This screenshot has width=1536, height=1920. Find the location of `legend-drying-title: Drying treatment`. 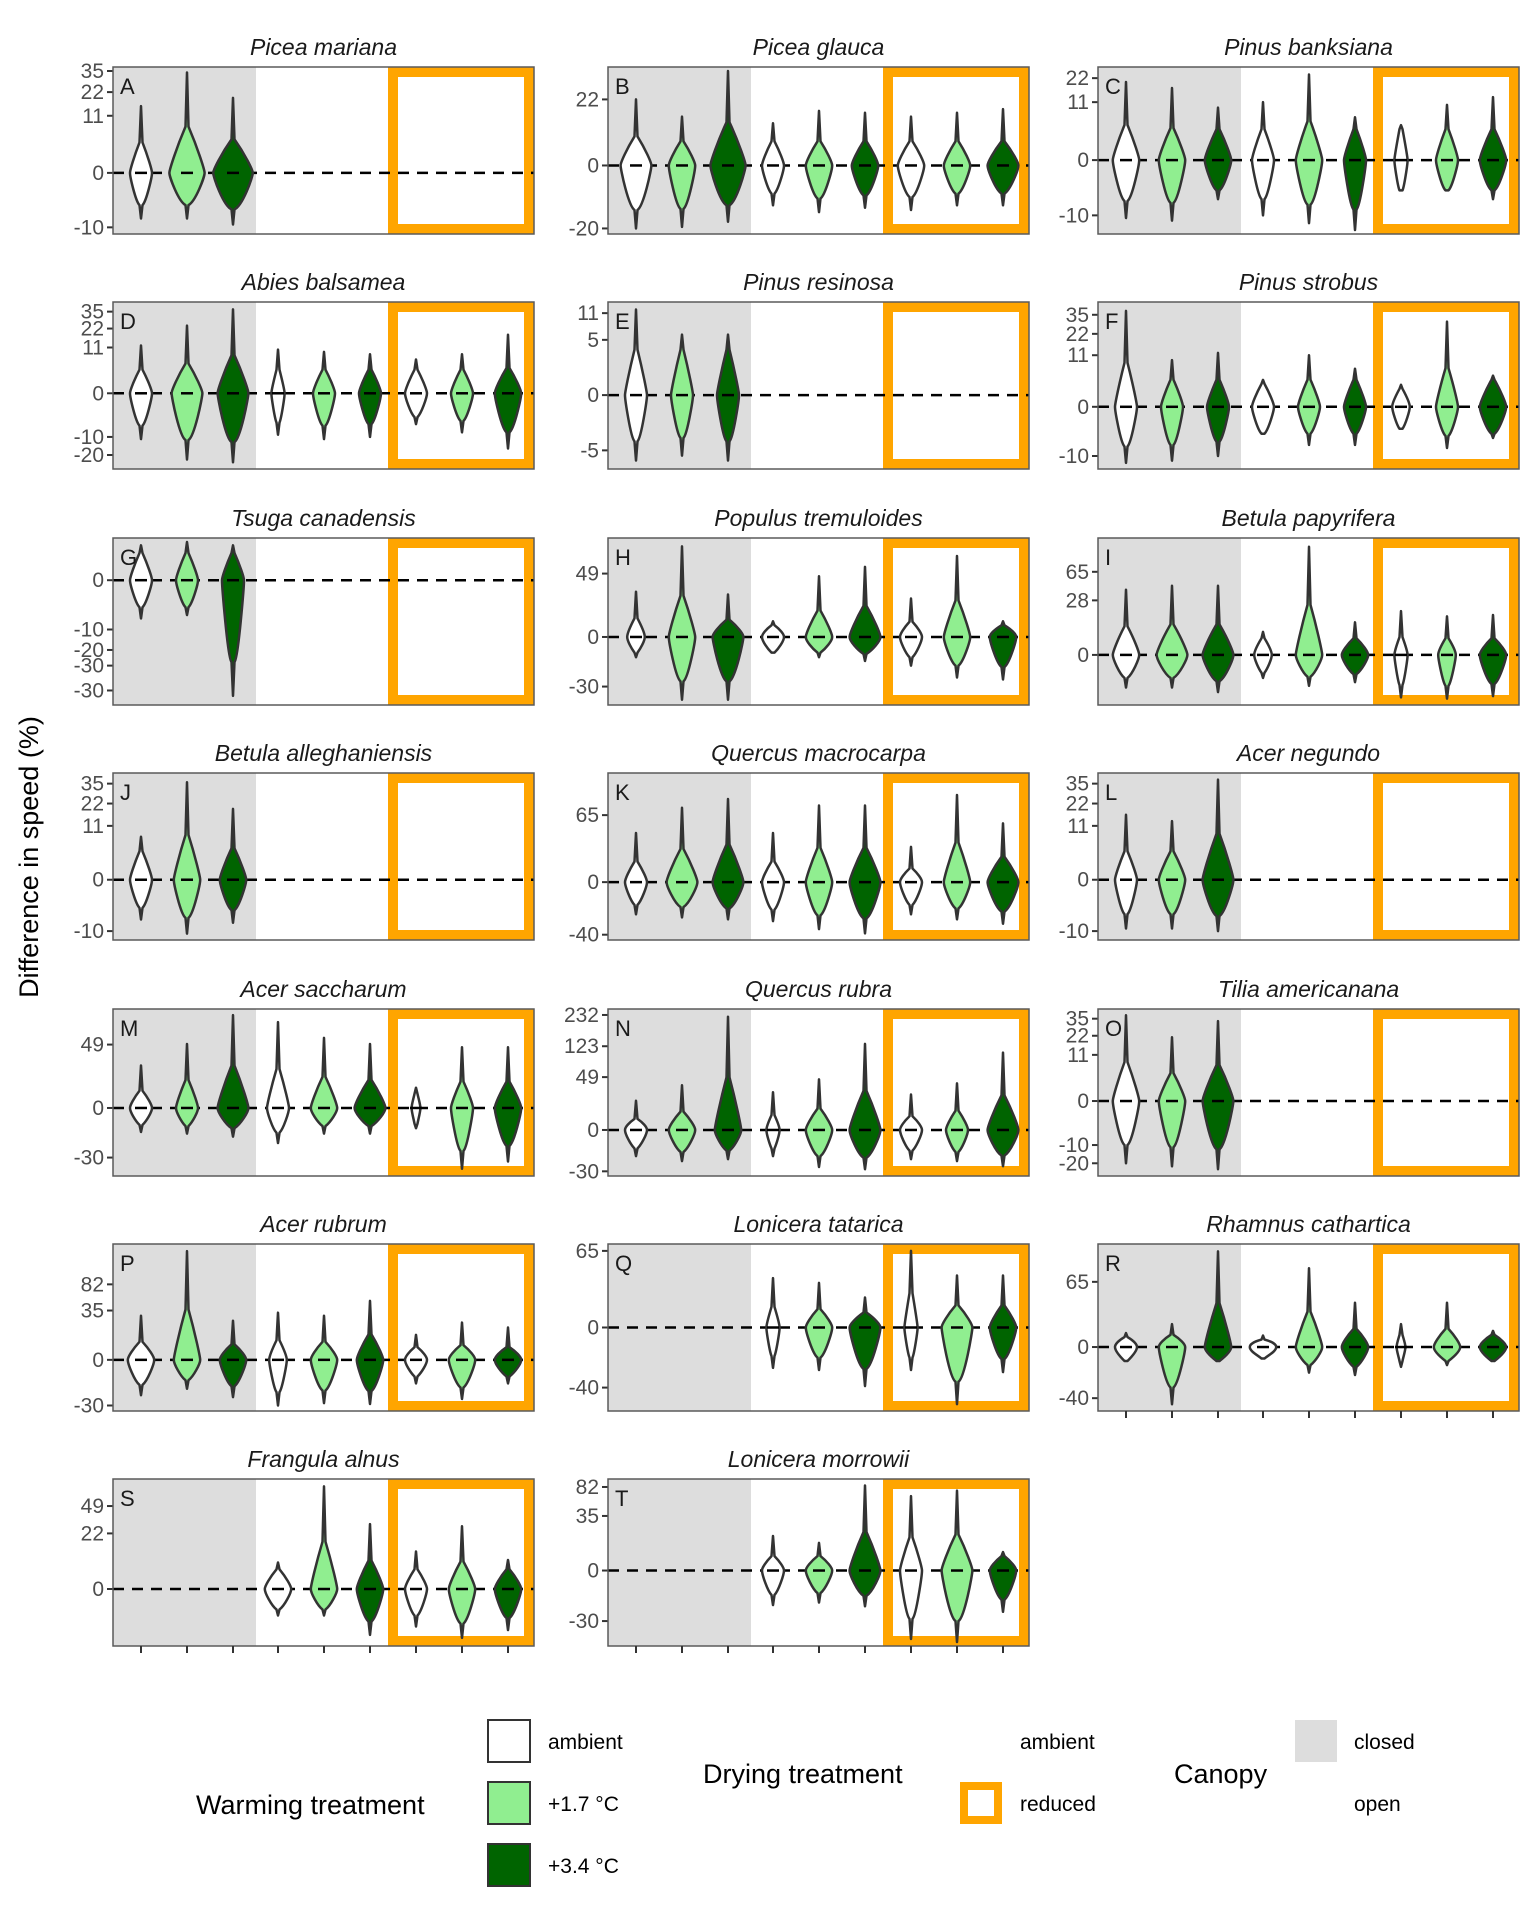

legend-drying-title: Drying treatment is located at coordinates (803, 1774).